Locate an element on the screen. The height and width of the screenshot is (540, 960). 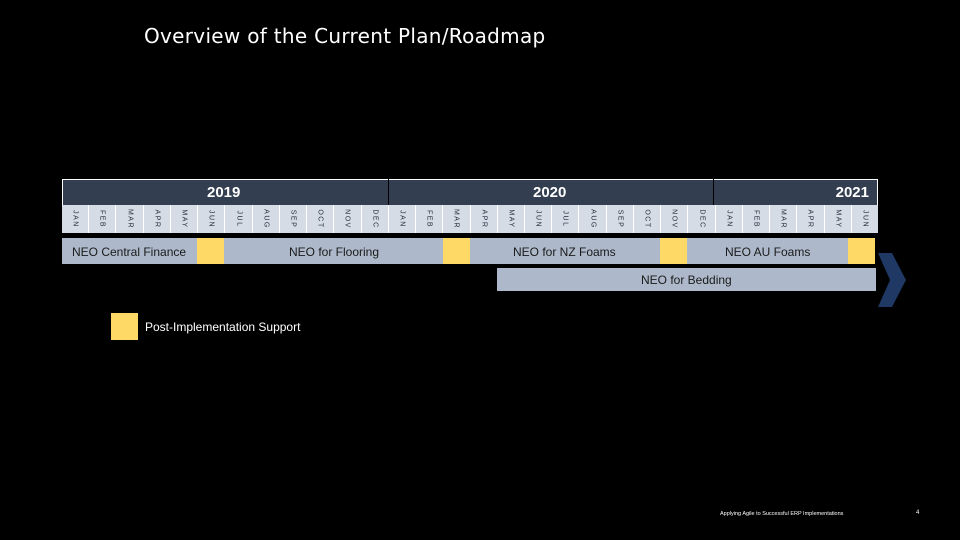
label-au-foams: NEO AU Foams is located at coordinates (768, 252).